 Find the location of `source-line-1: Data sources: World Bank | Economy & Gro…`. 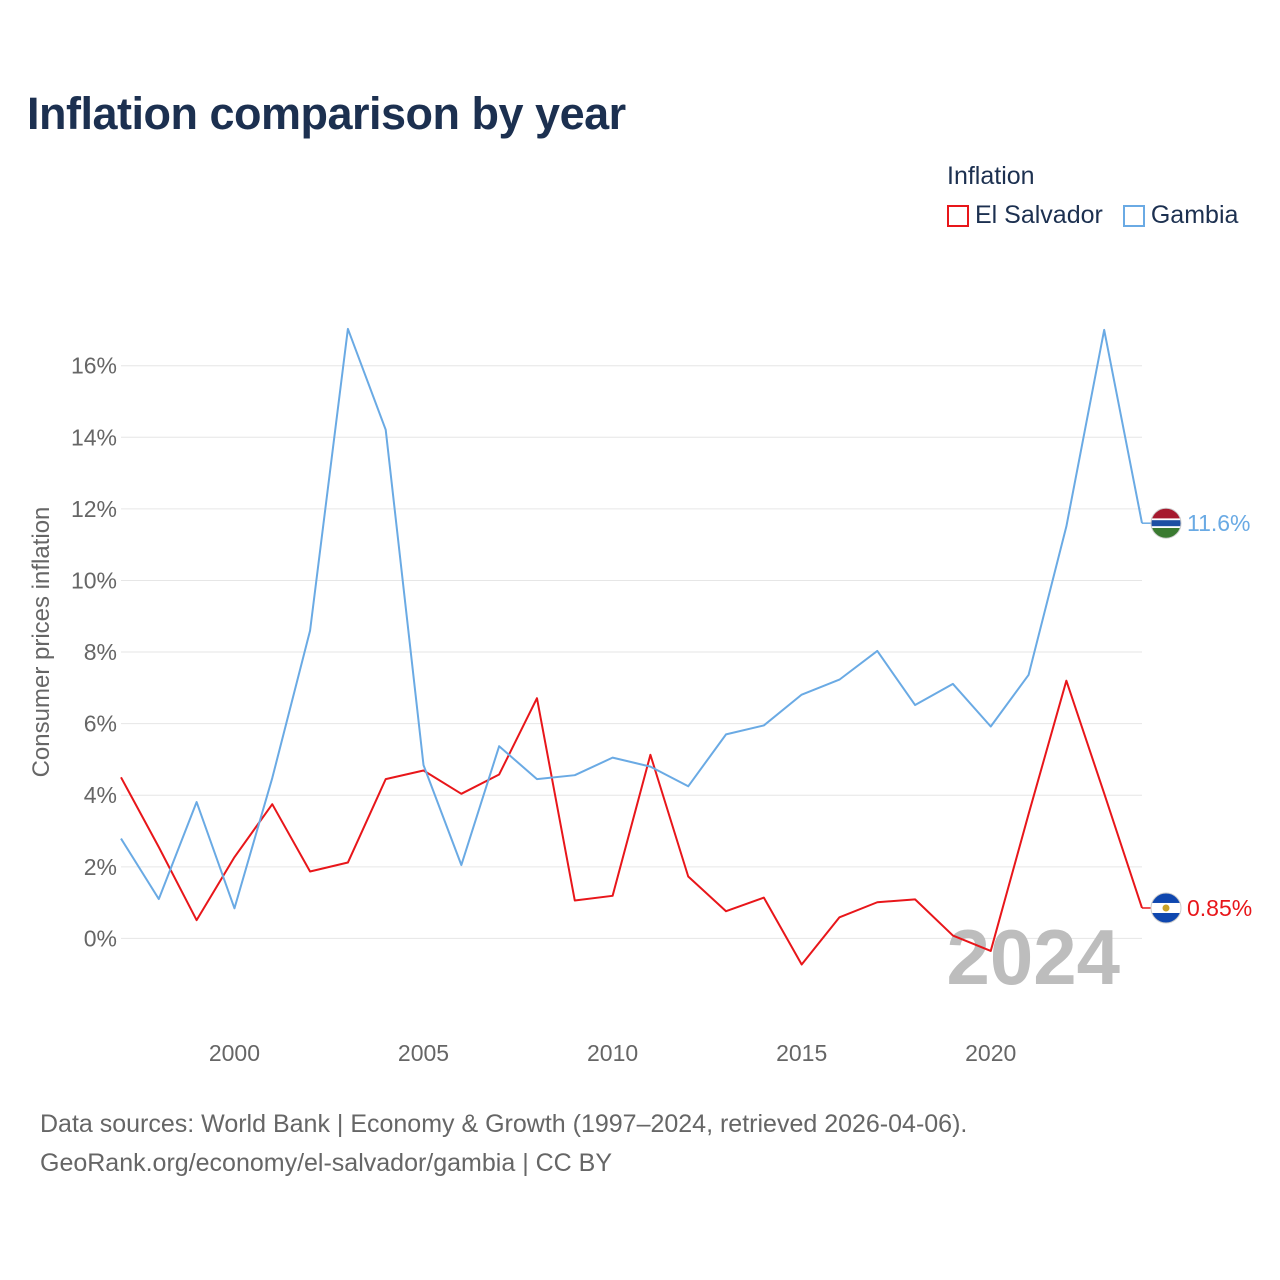

source-line-1: Data sources: World Bank | Economy & Gro… is located at coordinates (504, 1124).